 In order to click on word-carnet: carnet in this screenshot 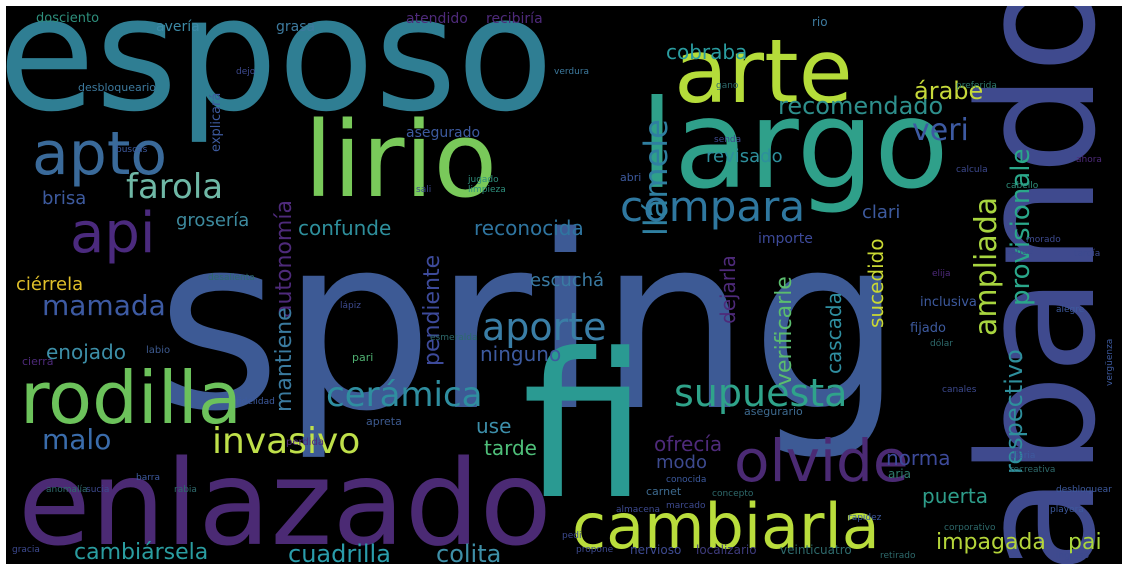, I will do `click(663, 491)`.